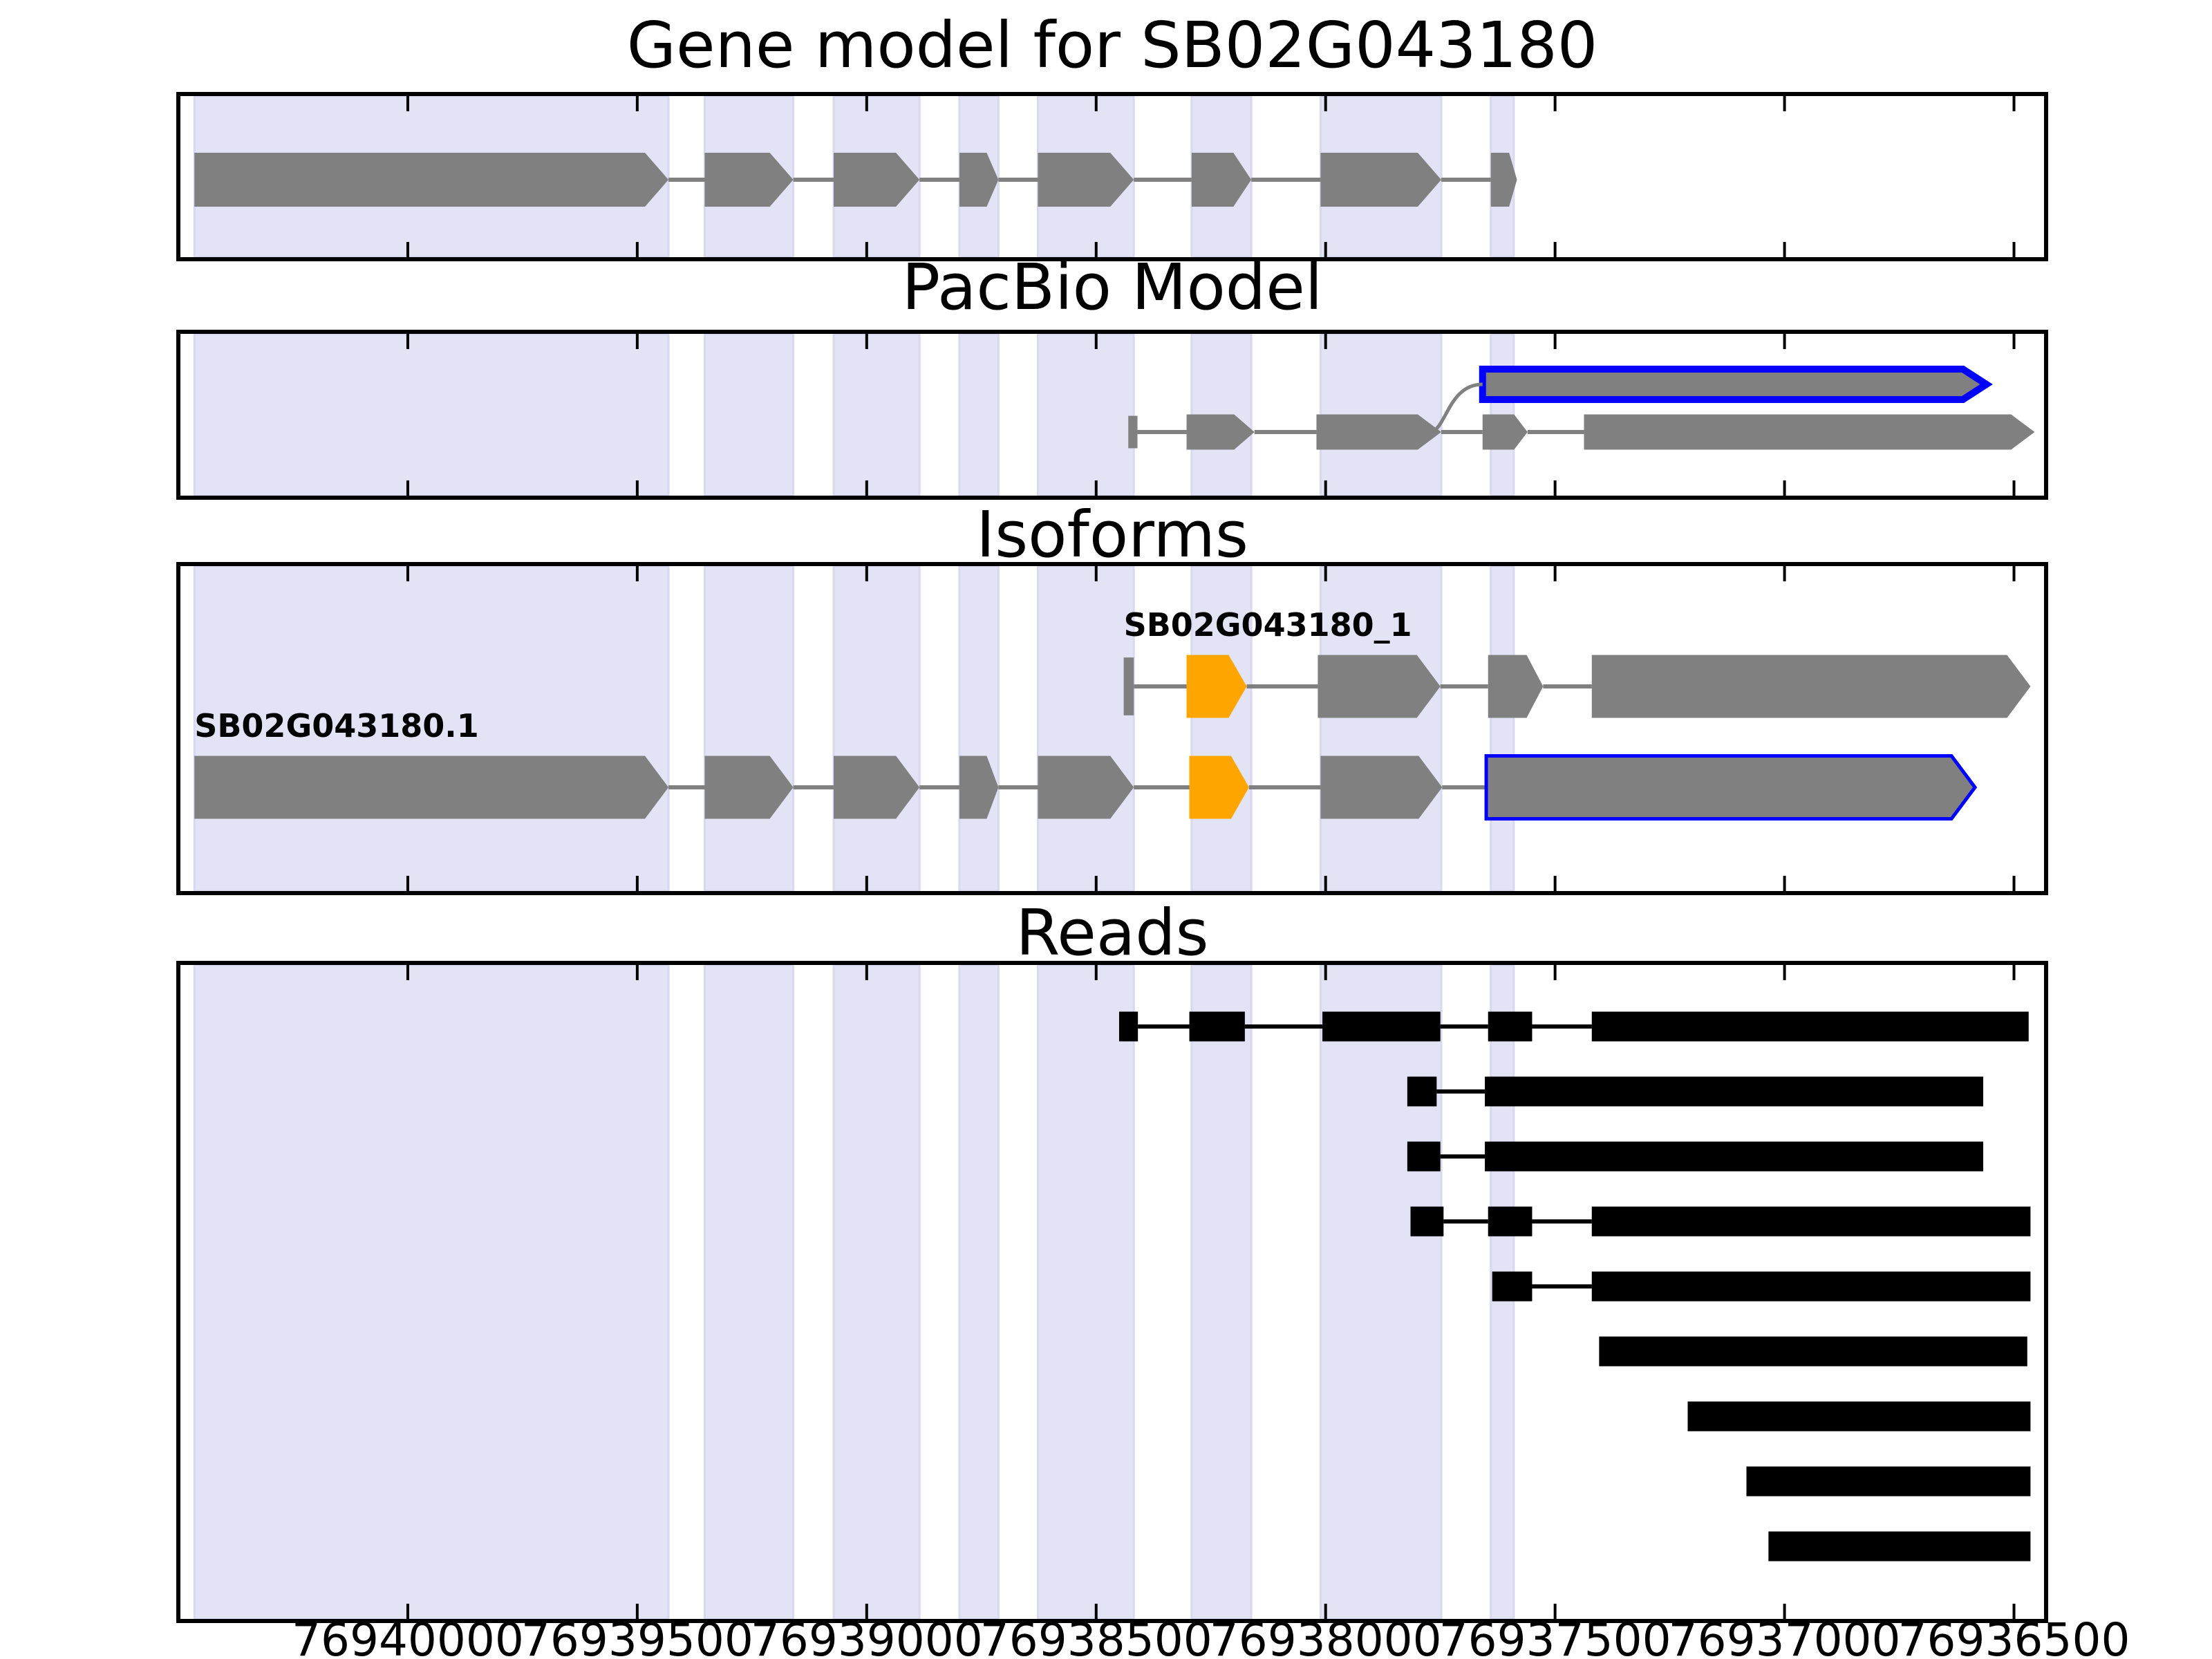 This screenshot has height=1659, width=2212. I want to click on x-axis-tick-label: 76937000, so click(1784, 1636).